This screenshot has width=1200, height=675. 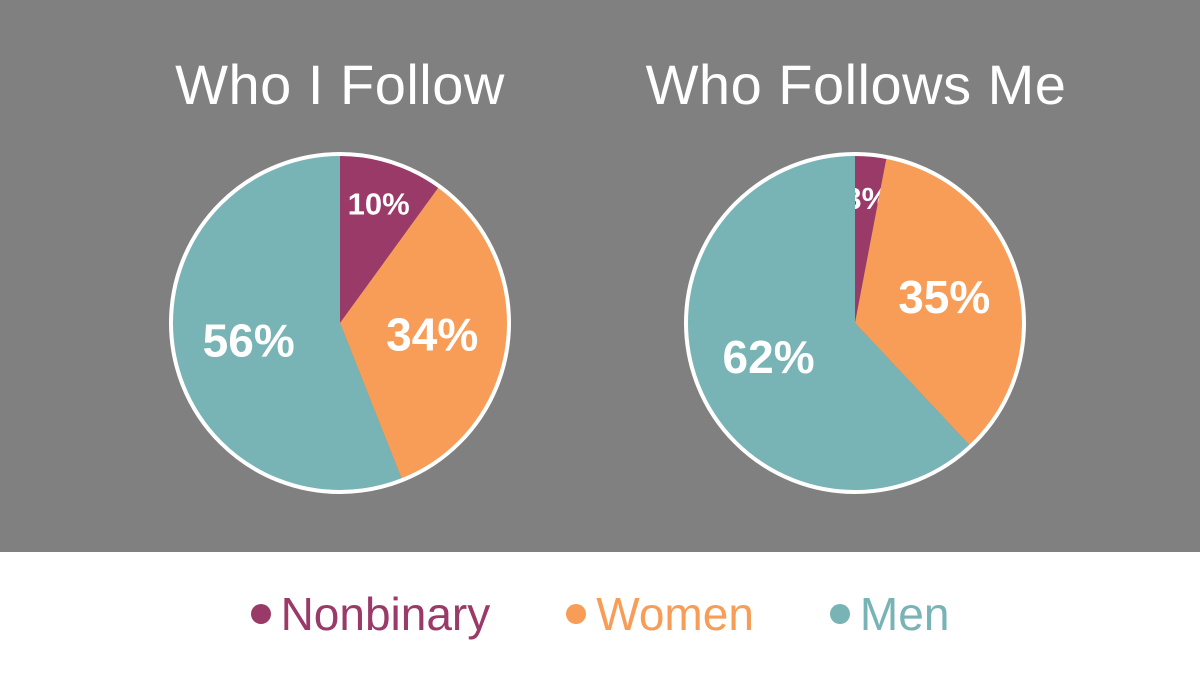 I want to click on pie-chart-who-follows-me: 3%35%62%, so click(x=855, y=323).